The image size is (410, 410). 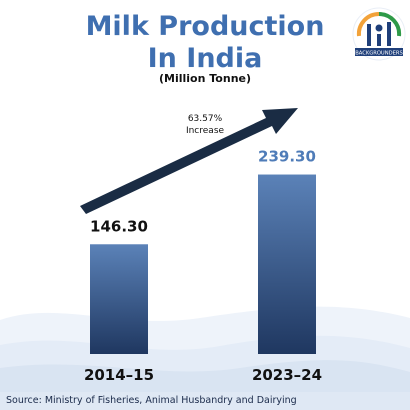 I want to click on data-label-2014-15: 146.30, so click(x=119, y=226).